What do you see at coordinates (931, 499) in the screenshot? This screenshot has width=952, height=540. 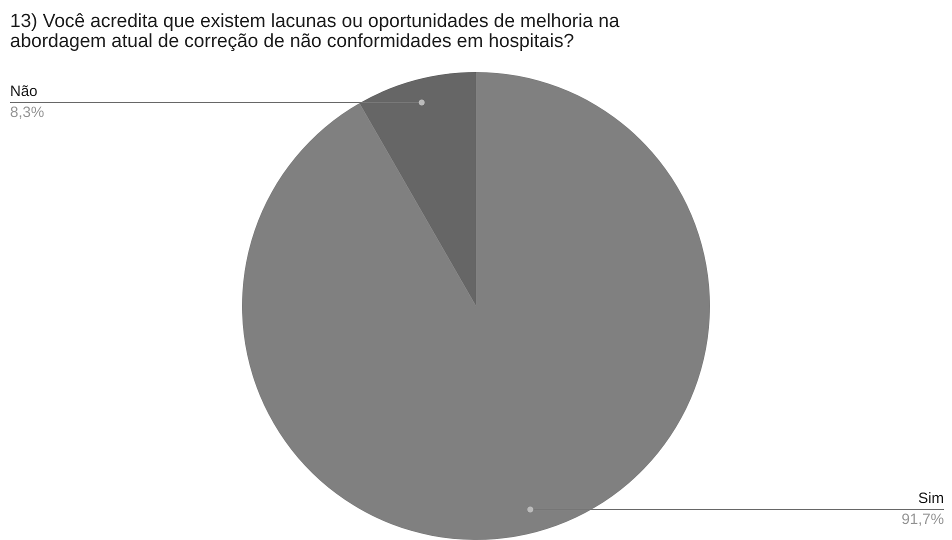 I see `slice-label: Sim` at bounding box center [931, 499].